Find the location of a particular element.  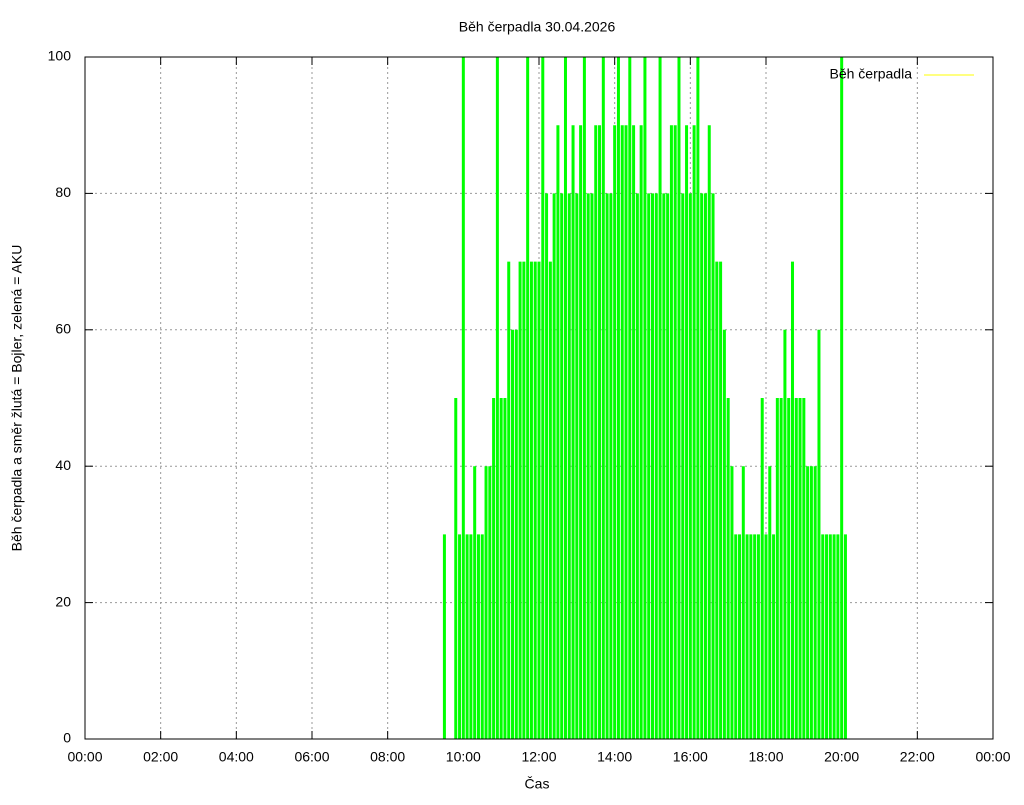

y-tick-label: 40 is located at coordinates (63, 465).